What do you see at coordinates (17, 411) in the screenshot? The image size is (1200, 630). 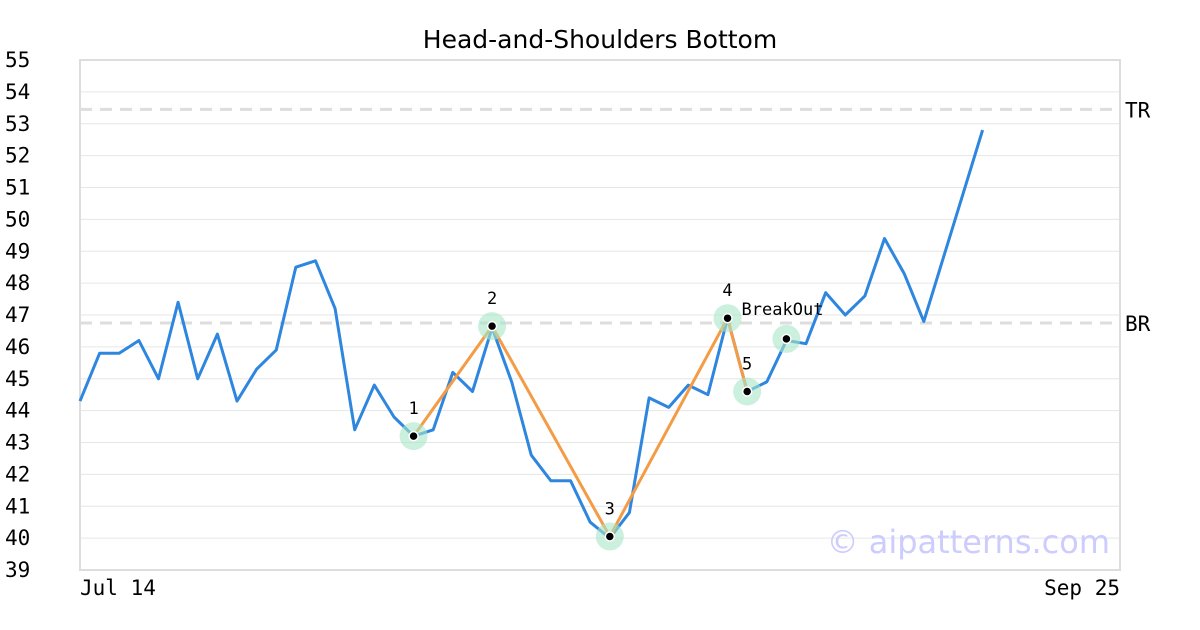 I see `y-tick-label: 44` at bounding box center [17, 411].